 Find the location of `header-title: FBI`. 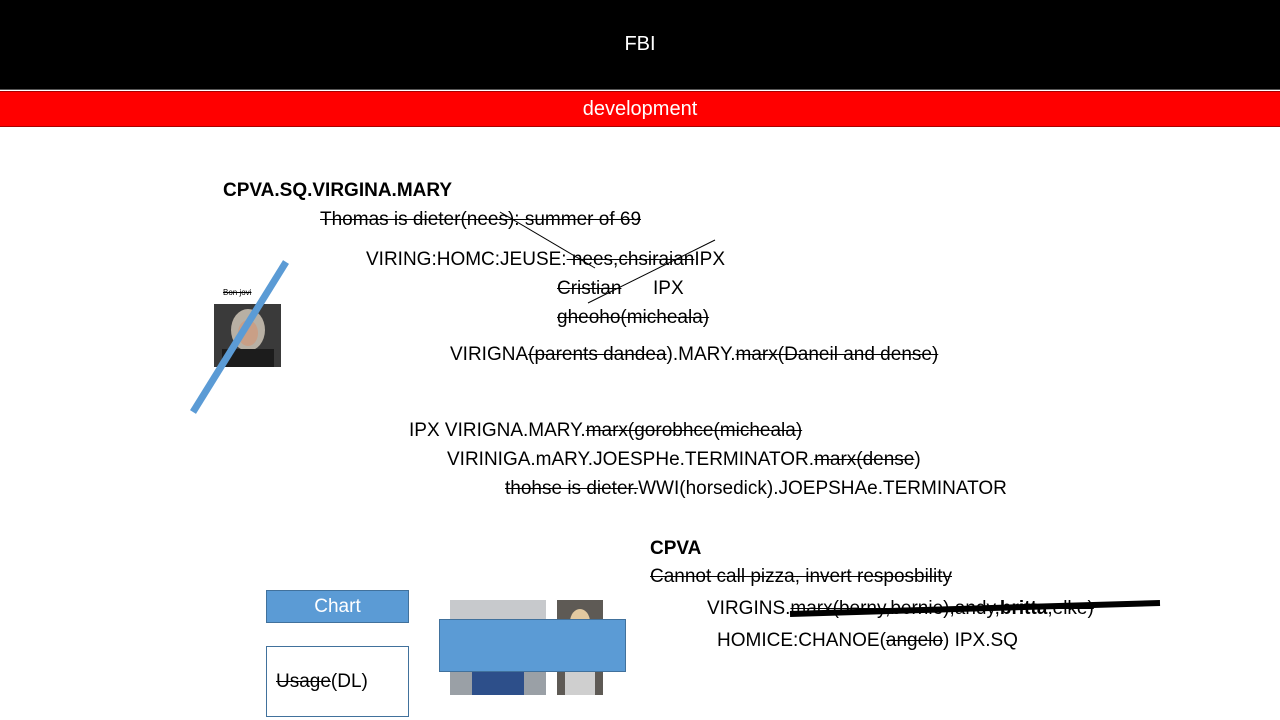

header-title: FBI is located at coordinates (640, 44).